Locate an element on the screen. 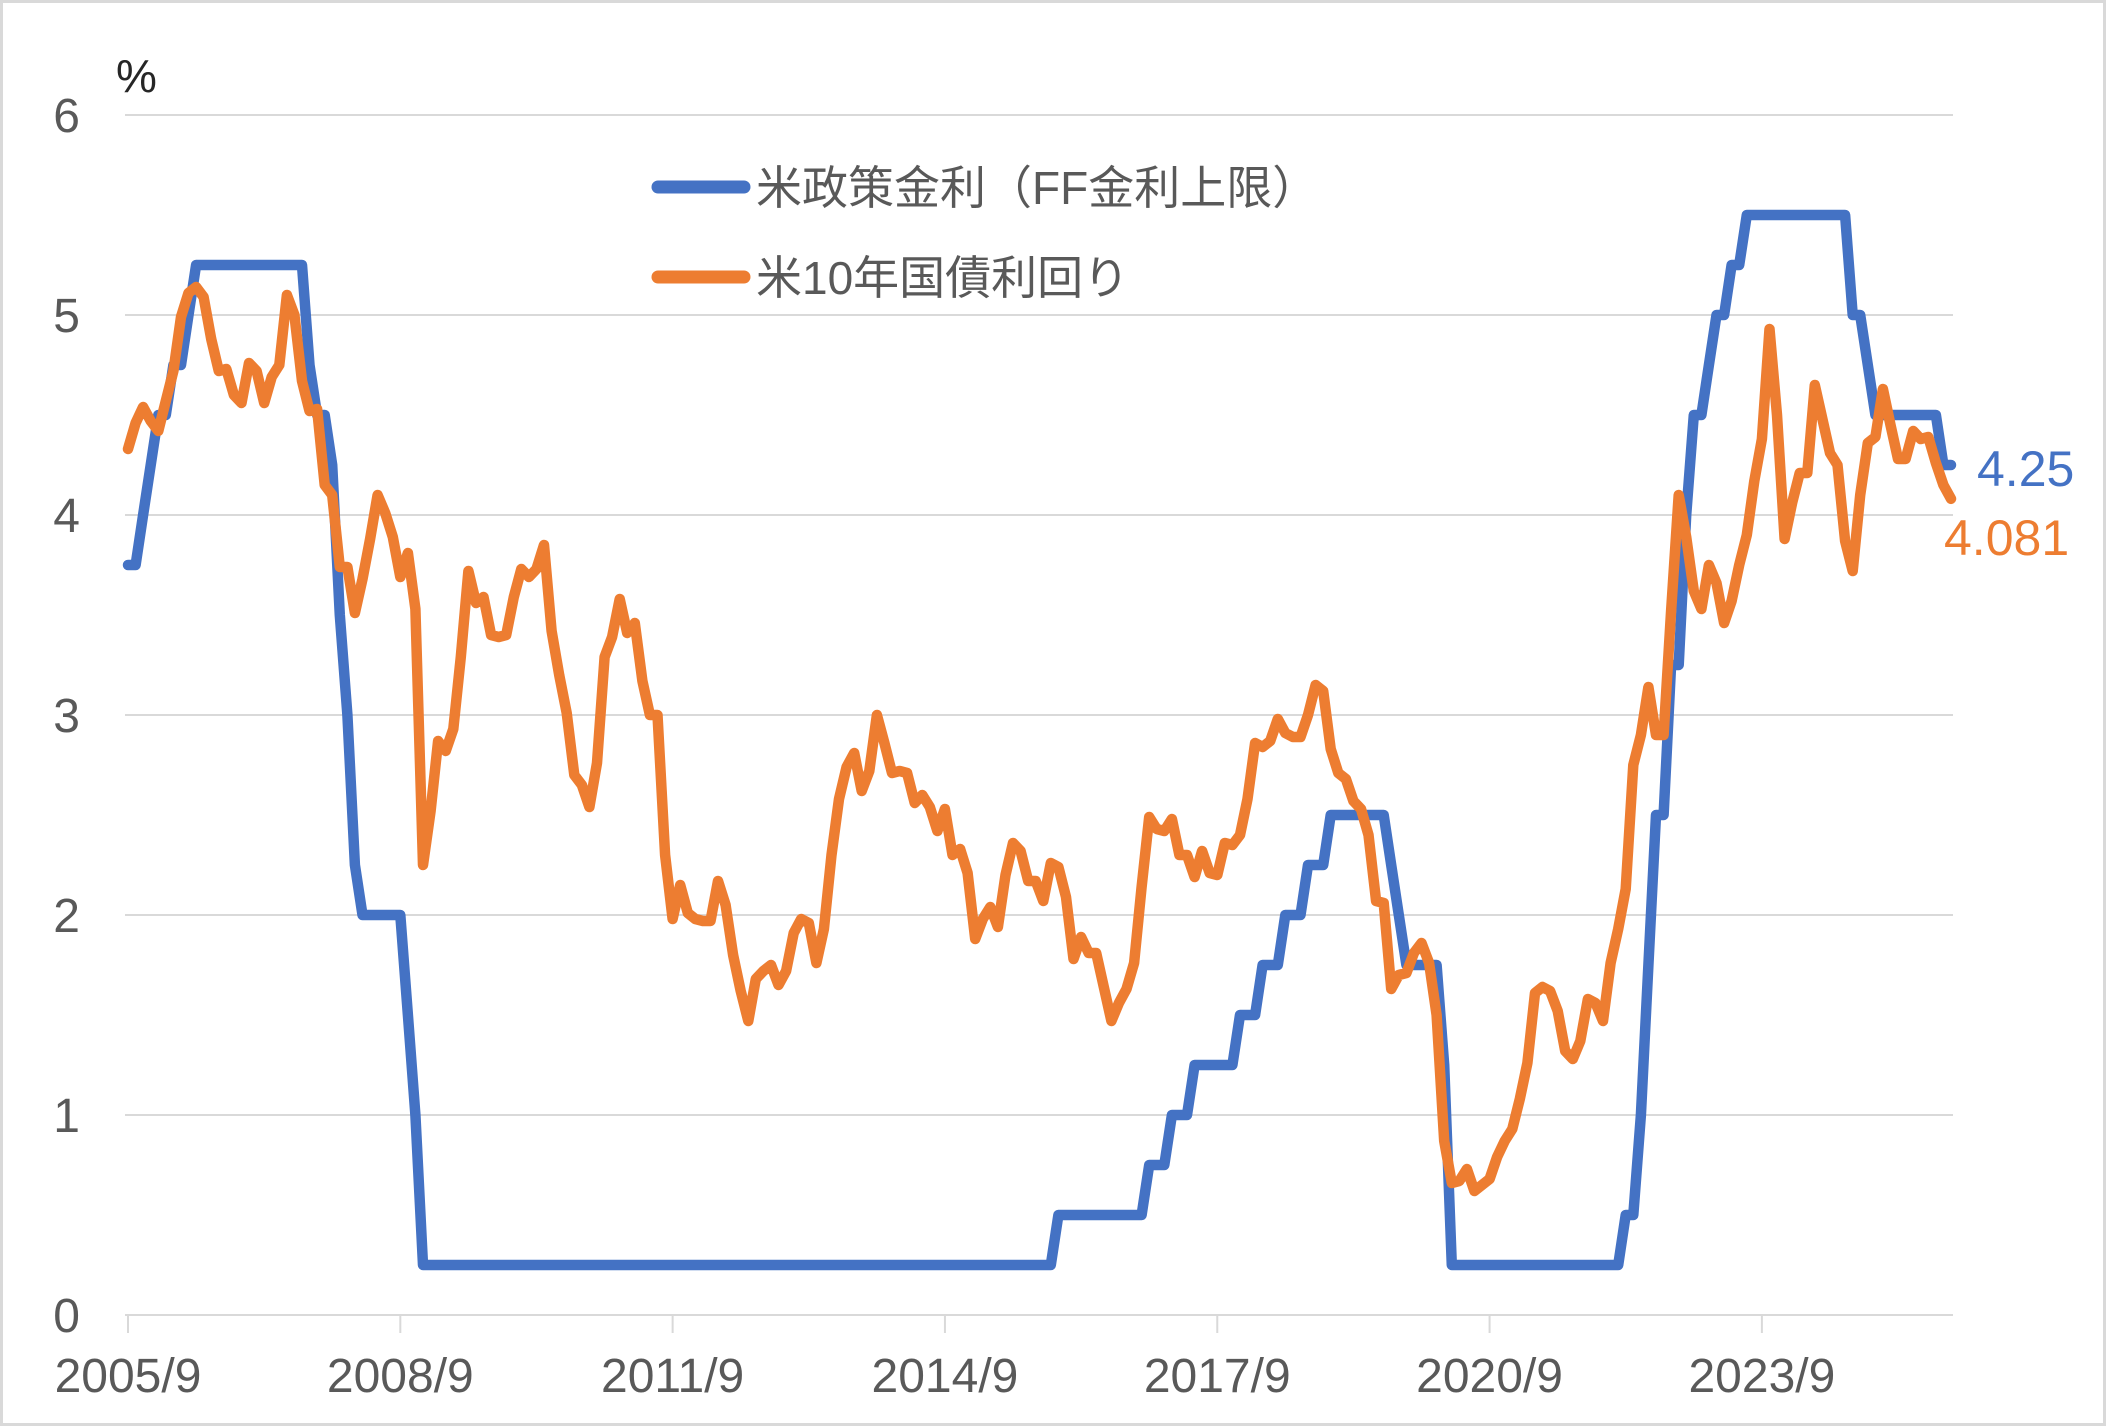  y-axis-unit-label: % is located at coordinates (136, 76).